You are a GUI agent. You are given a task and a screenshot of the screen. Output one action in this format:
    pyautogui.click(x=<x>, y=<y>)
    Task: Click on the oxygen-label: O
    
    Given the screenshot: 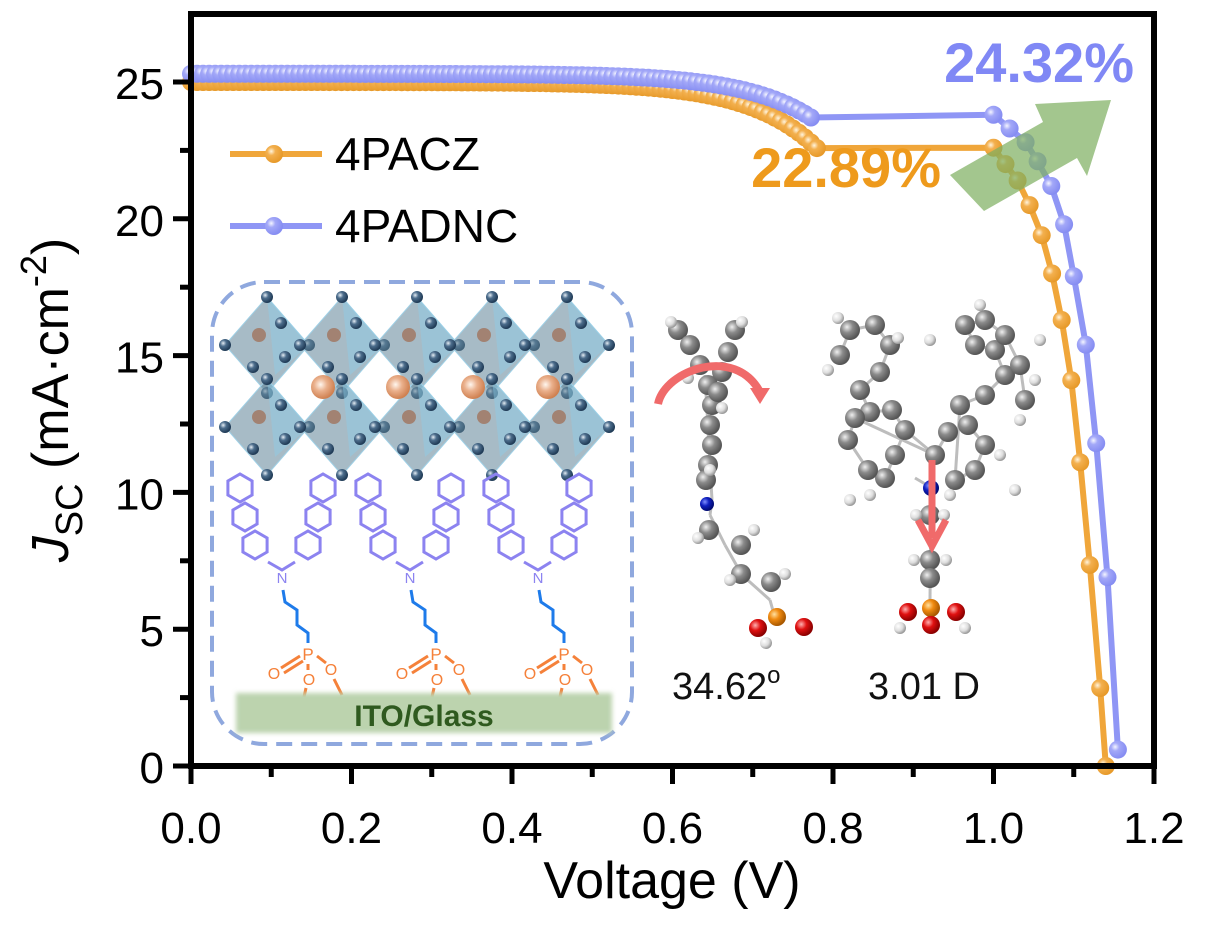 What is the action you would take?
    pyautogui.click(x=587, y=670)
    